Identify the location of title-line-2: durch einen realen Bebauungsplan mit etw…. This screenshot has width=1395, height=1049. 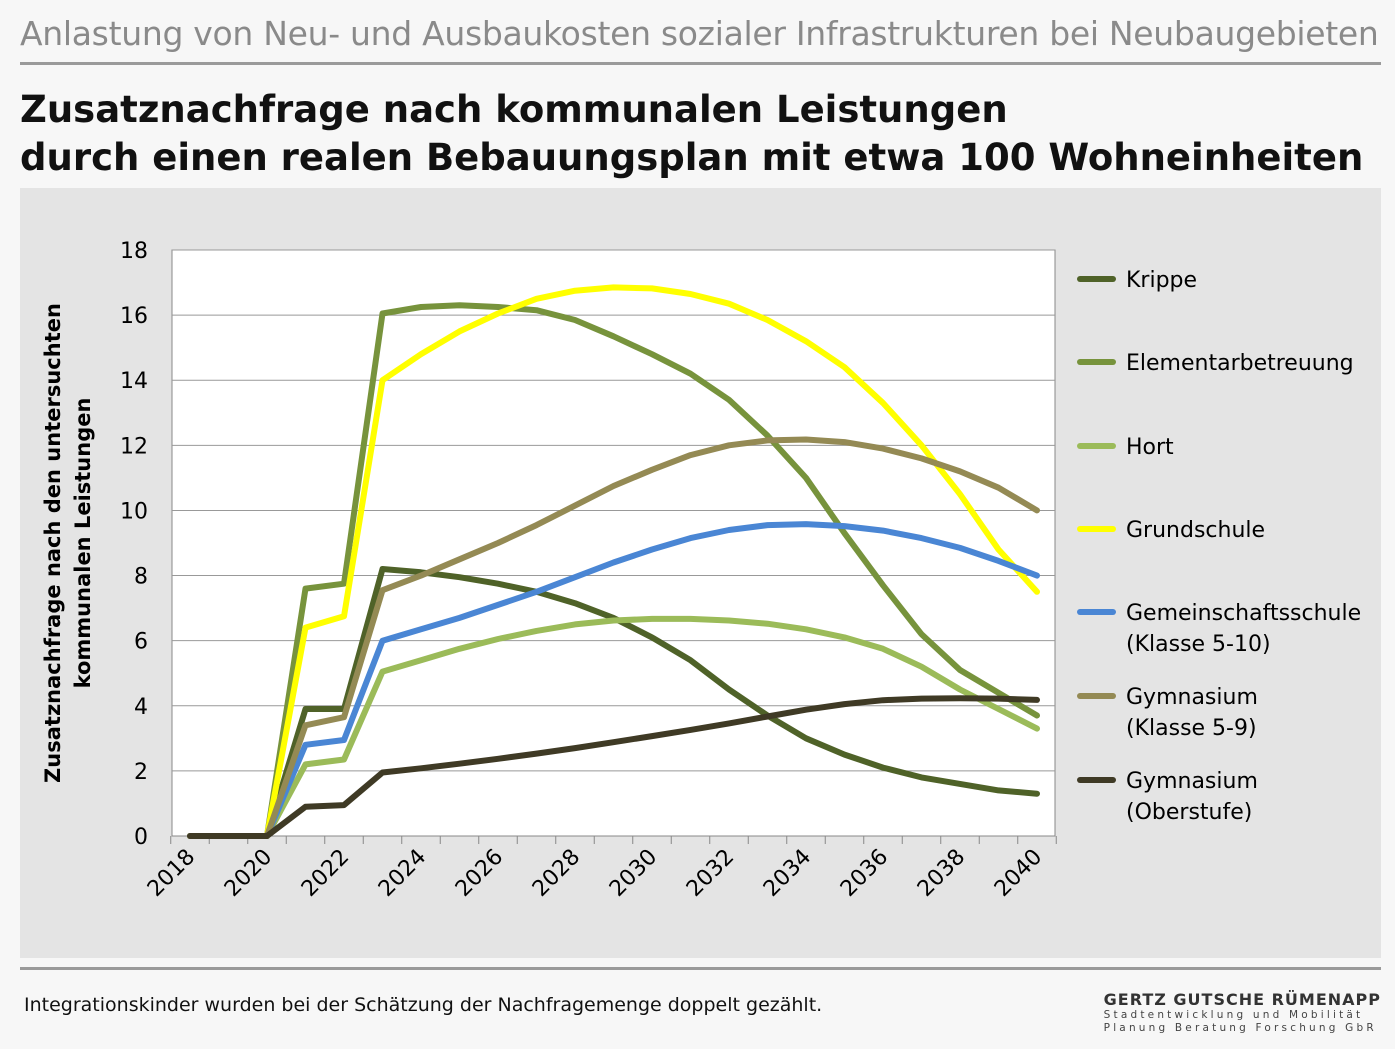
(692, 157).